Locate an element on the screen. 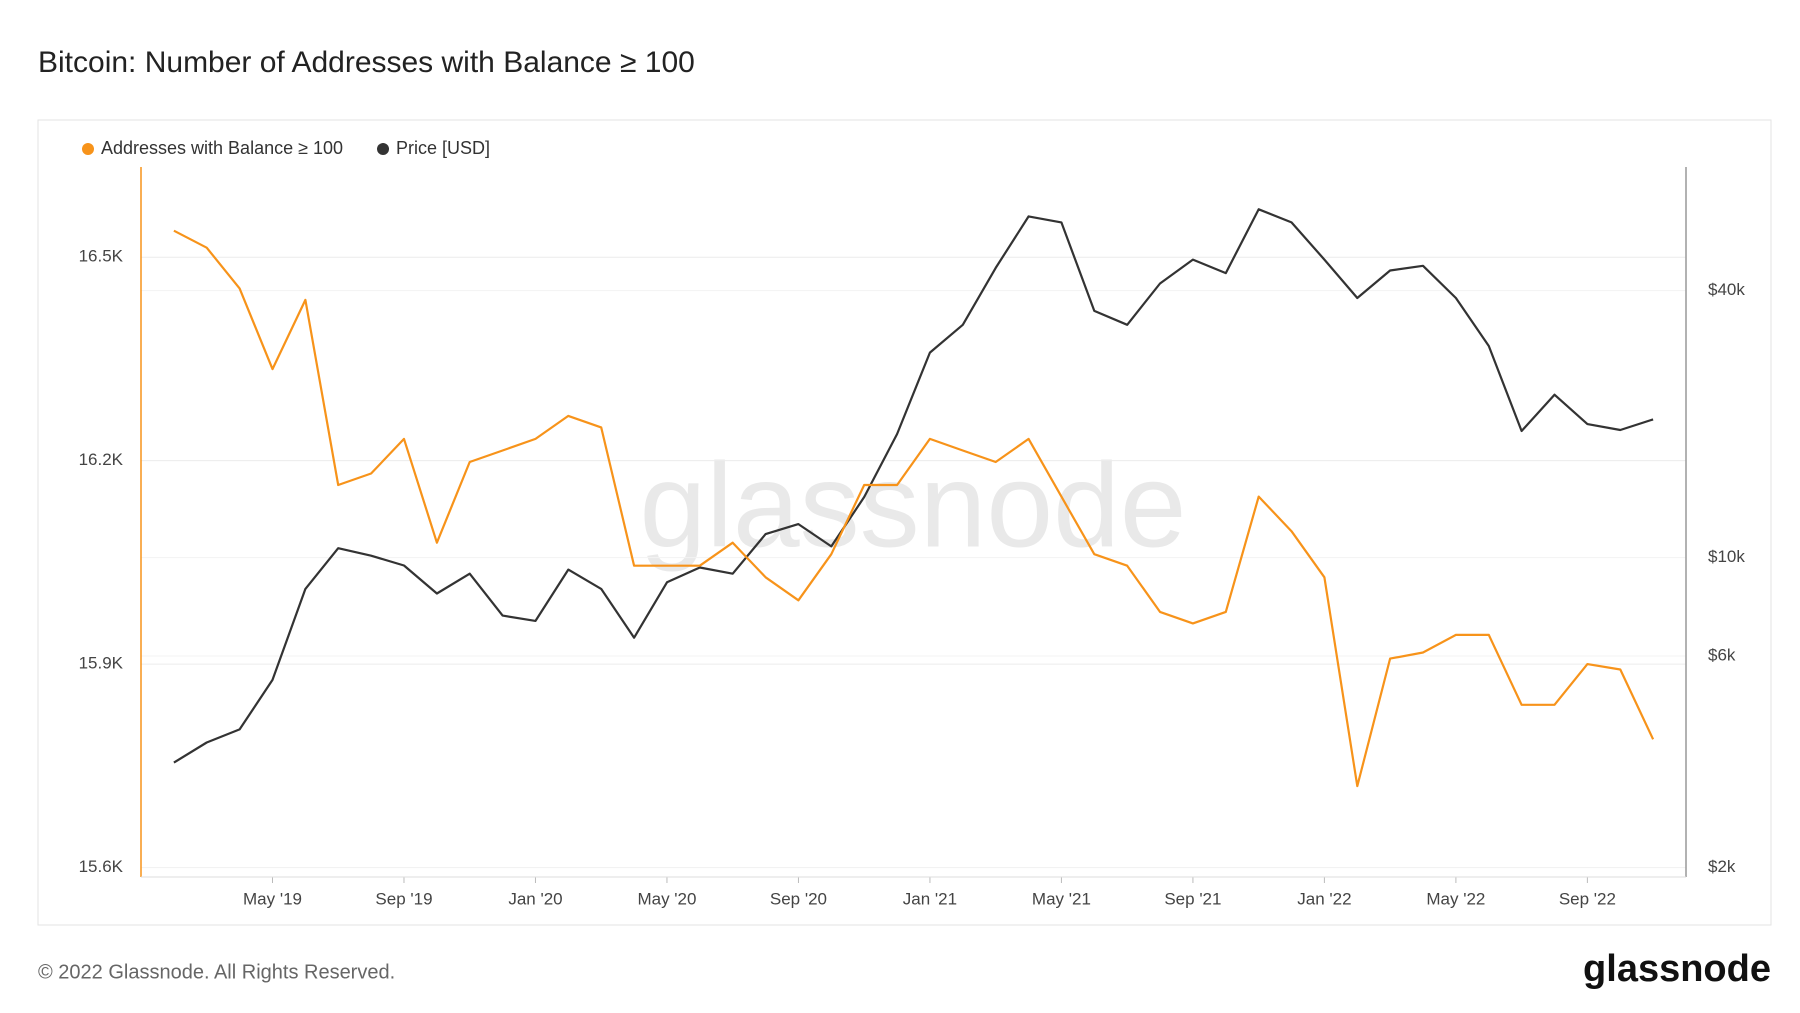 Image resolution: width=1800 pixels, height=1013 pixels. x-tick-label: May '19 is located at coordinates (272, 898).